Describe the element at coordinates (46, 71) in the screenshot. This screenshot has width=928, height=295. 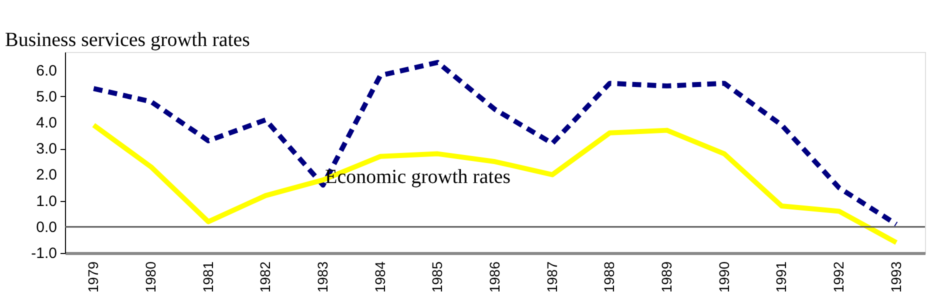
I see `y-tick-label: 6.0` at that location.